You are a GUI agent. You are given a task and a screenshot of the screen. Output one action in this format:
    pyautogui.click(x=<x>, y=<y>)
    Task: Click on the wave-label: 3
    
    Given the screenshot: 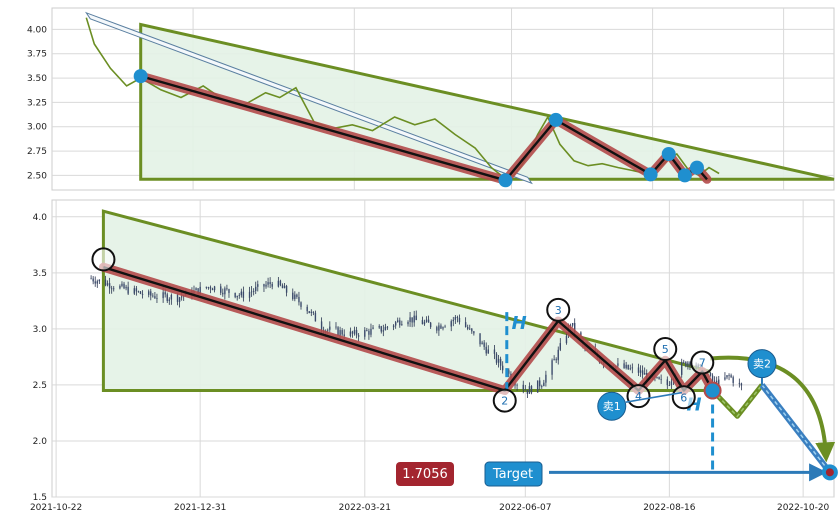 What is the action you would take?
    pyautogui.click(x=558, y=310)
    